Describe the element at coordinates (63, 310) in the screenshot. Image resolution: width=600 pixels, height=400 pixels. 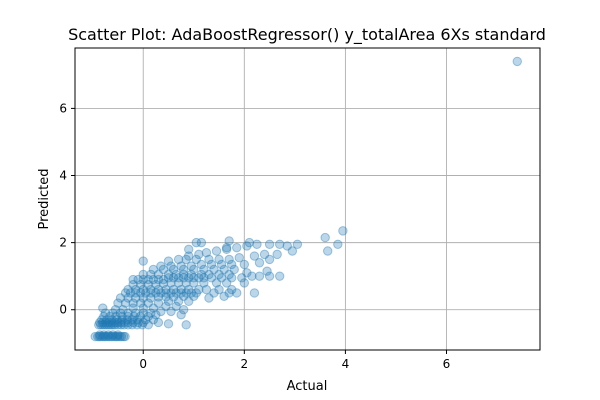
I see `y-tick-label: 0` at that location.